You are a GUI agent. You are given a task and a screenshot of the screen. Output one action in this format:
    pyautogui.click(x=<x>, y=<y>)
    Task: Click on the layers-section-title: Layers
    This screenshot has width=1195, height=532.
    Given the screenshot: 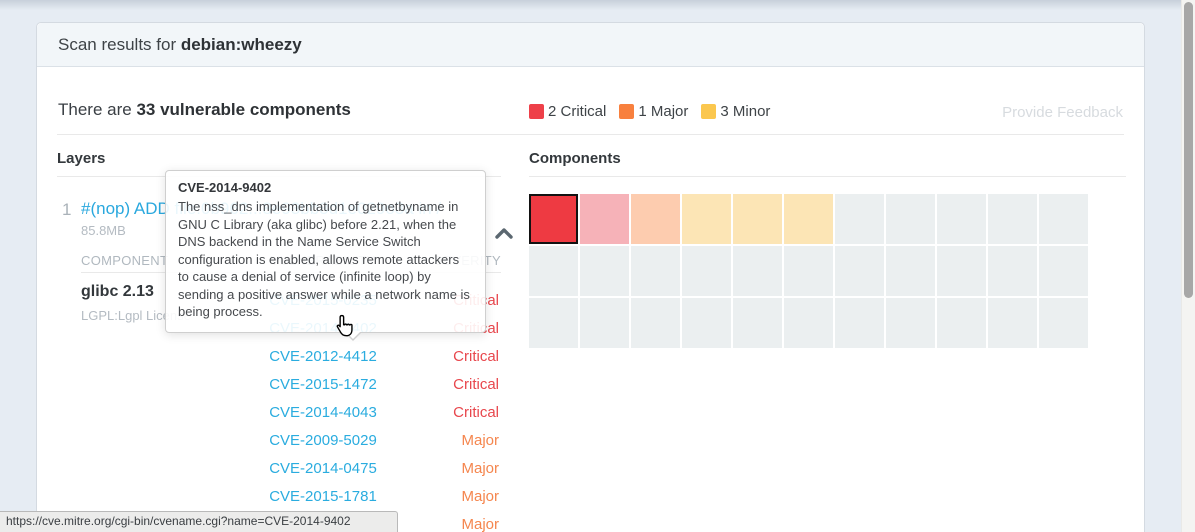 What is the action you would take?
    pyautogui.click(x=81, y=158)
    